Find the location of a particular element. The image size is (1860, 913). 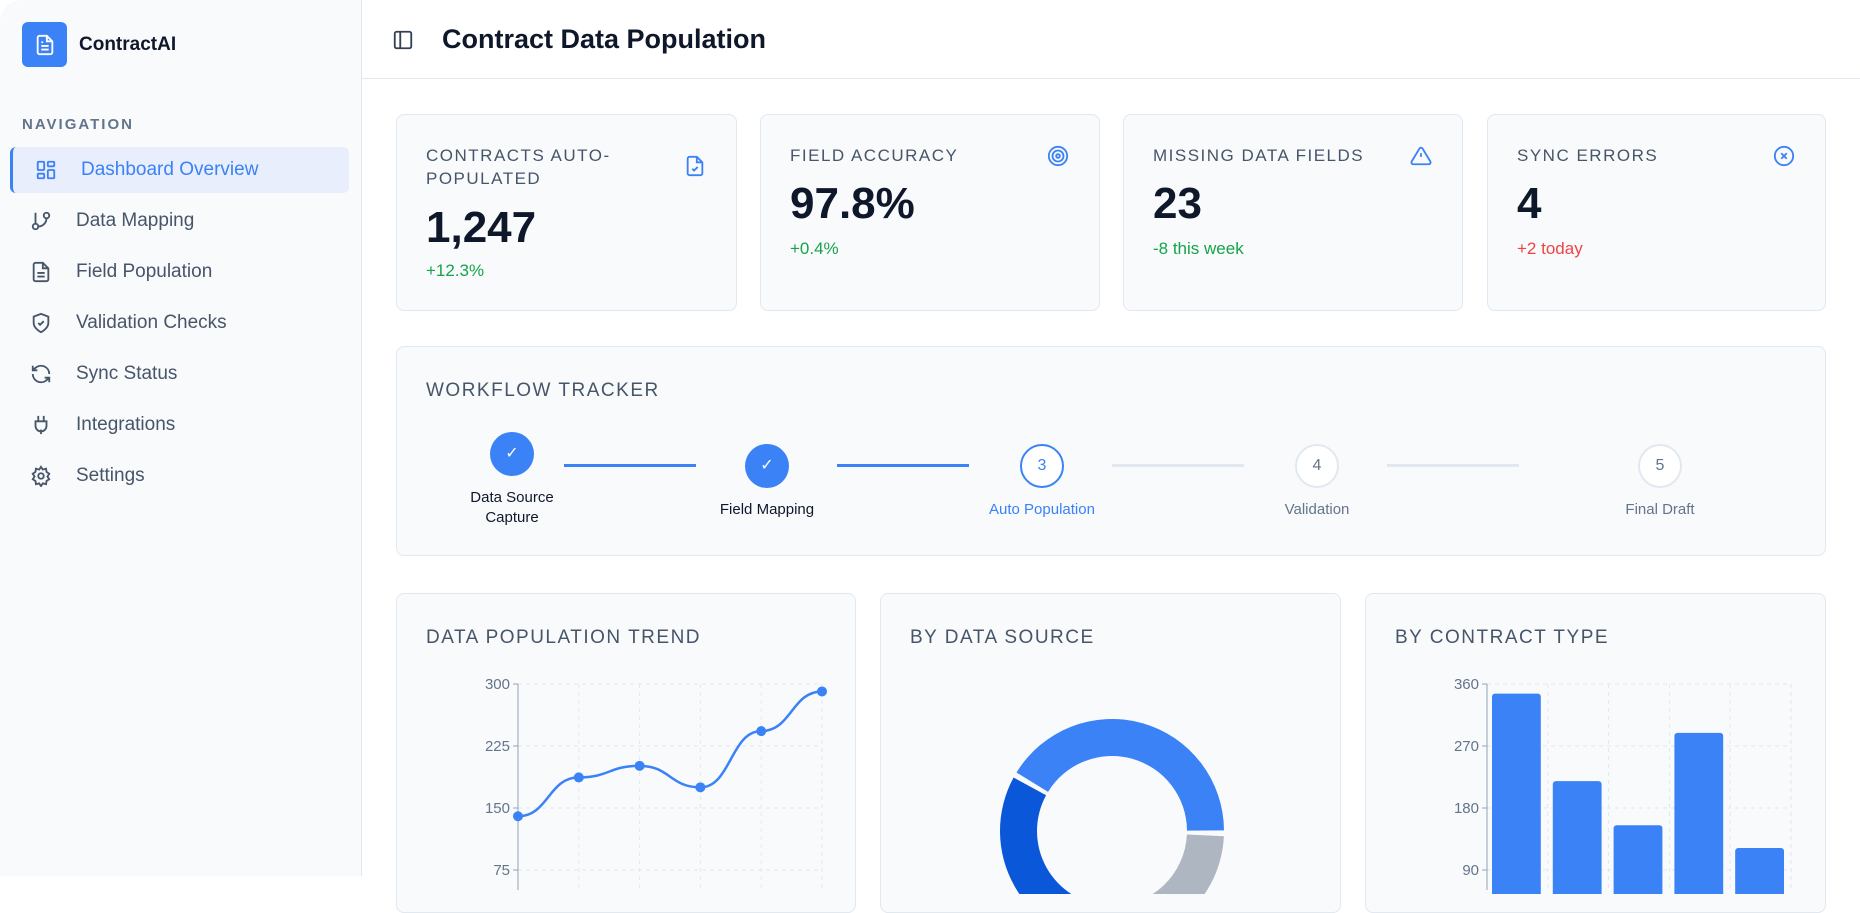

sidebar-item-label: Data Mapping is located at coordinates (135, 220).